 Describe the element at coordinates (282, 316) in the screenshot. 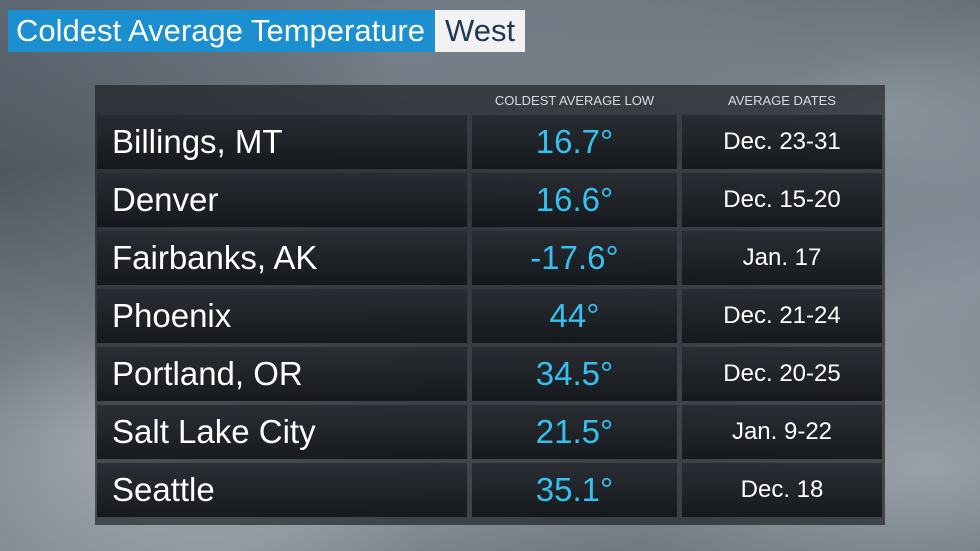

I see `city-cell: Phoenix` at that location.